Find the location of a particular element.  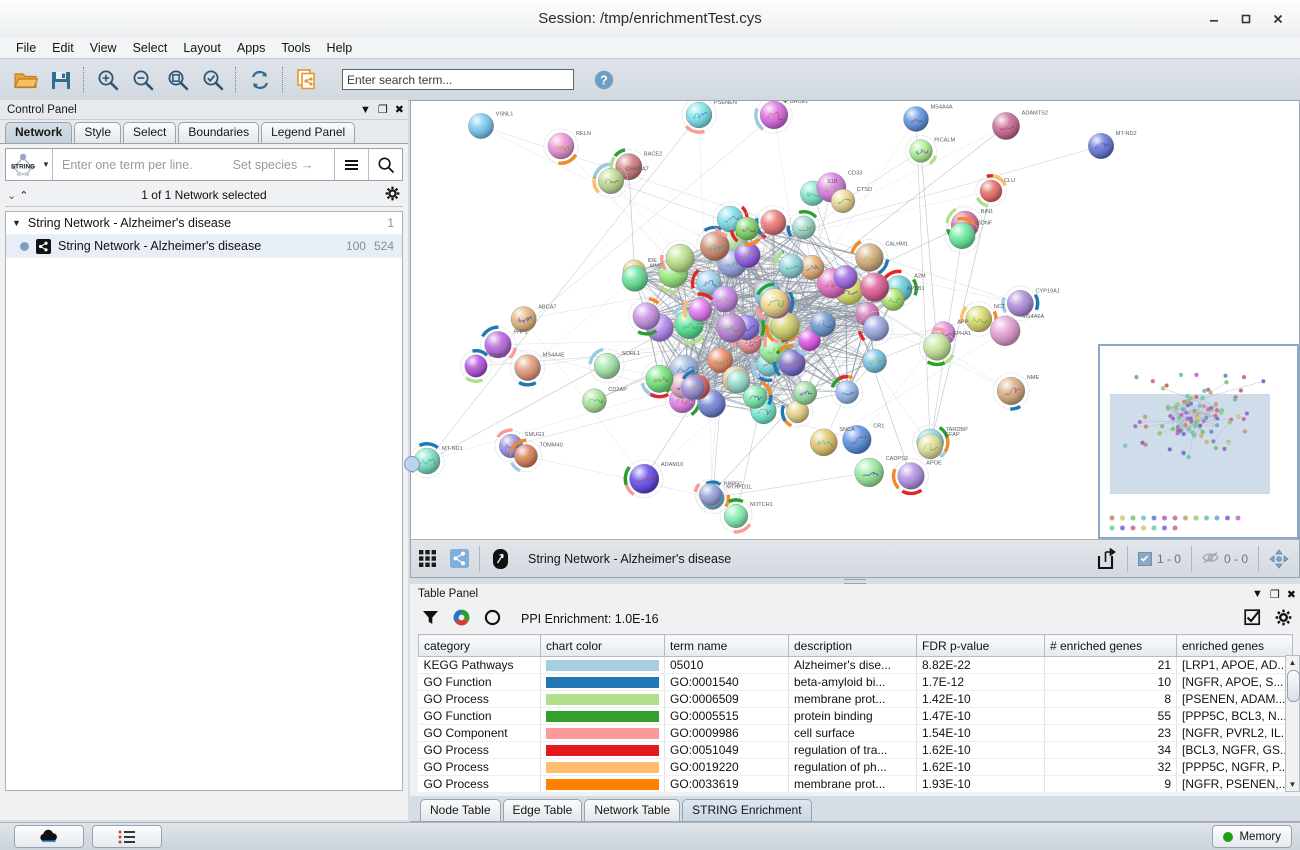

menu-view: View is located at coordinates (103, 47).